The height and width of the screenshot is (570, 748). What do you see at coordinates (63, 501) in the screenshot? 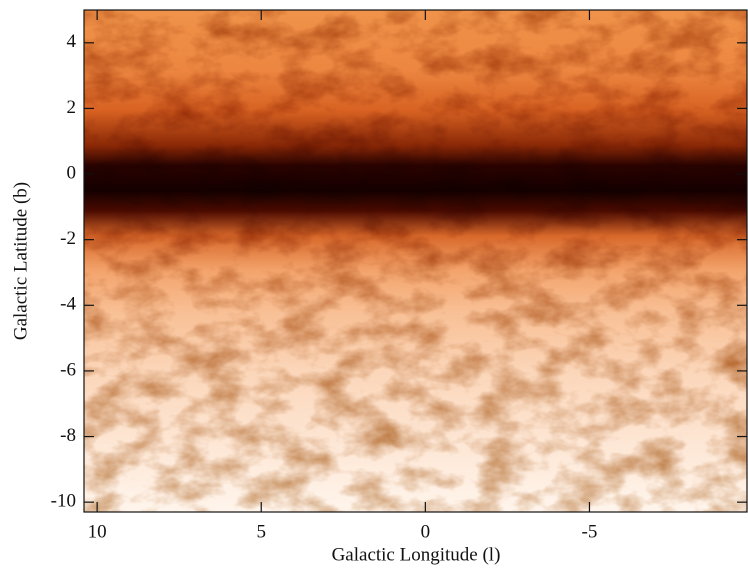
I see `y-tick-label: -10` at bounding box center [63, 501].